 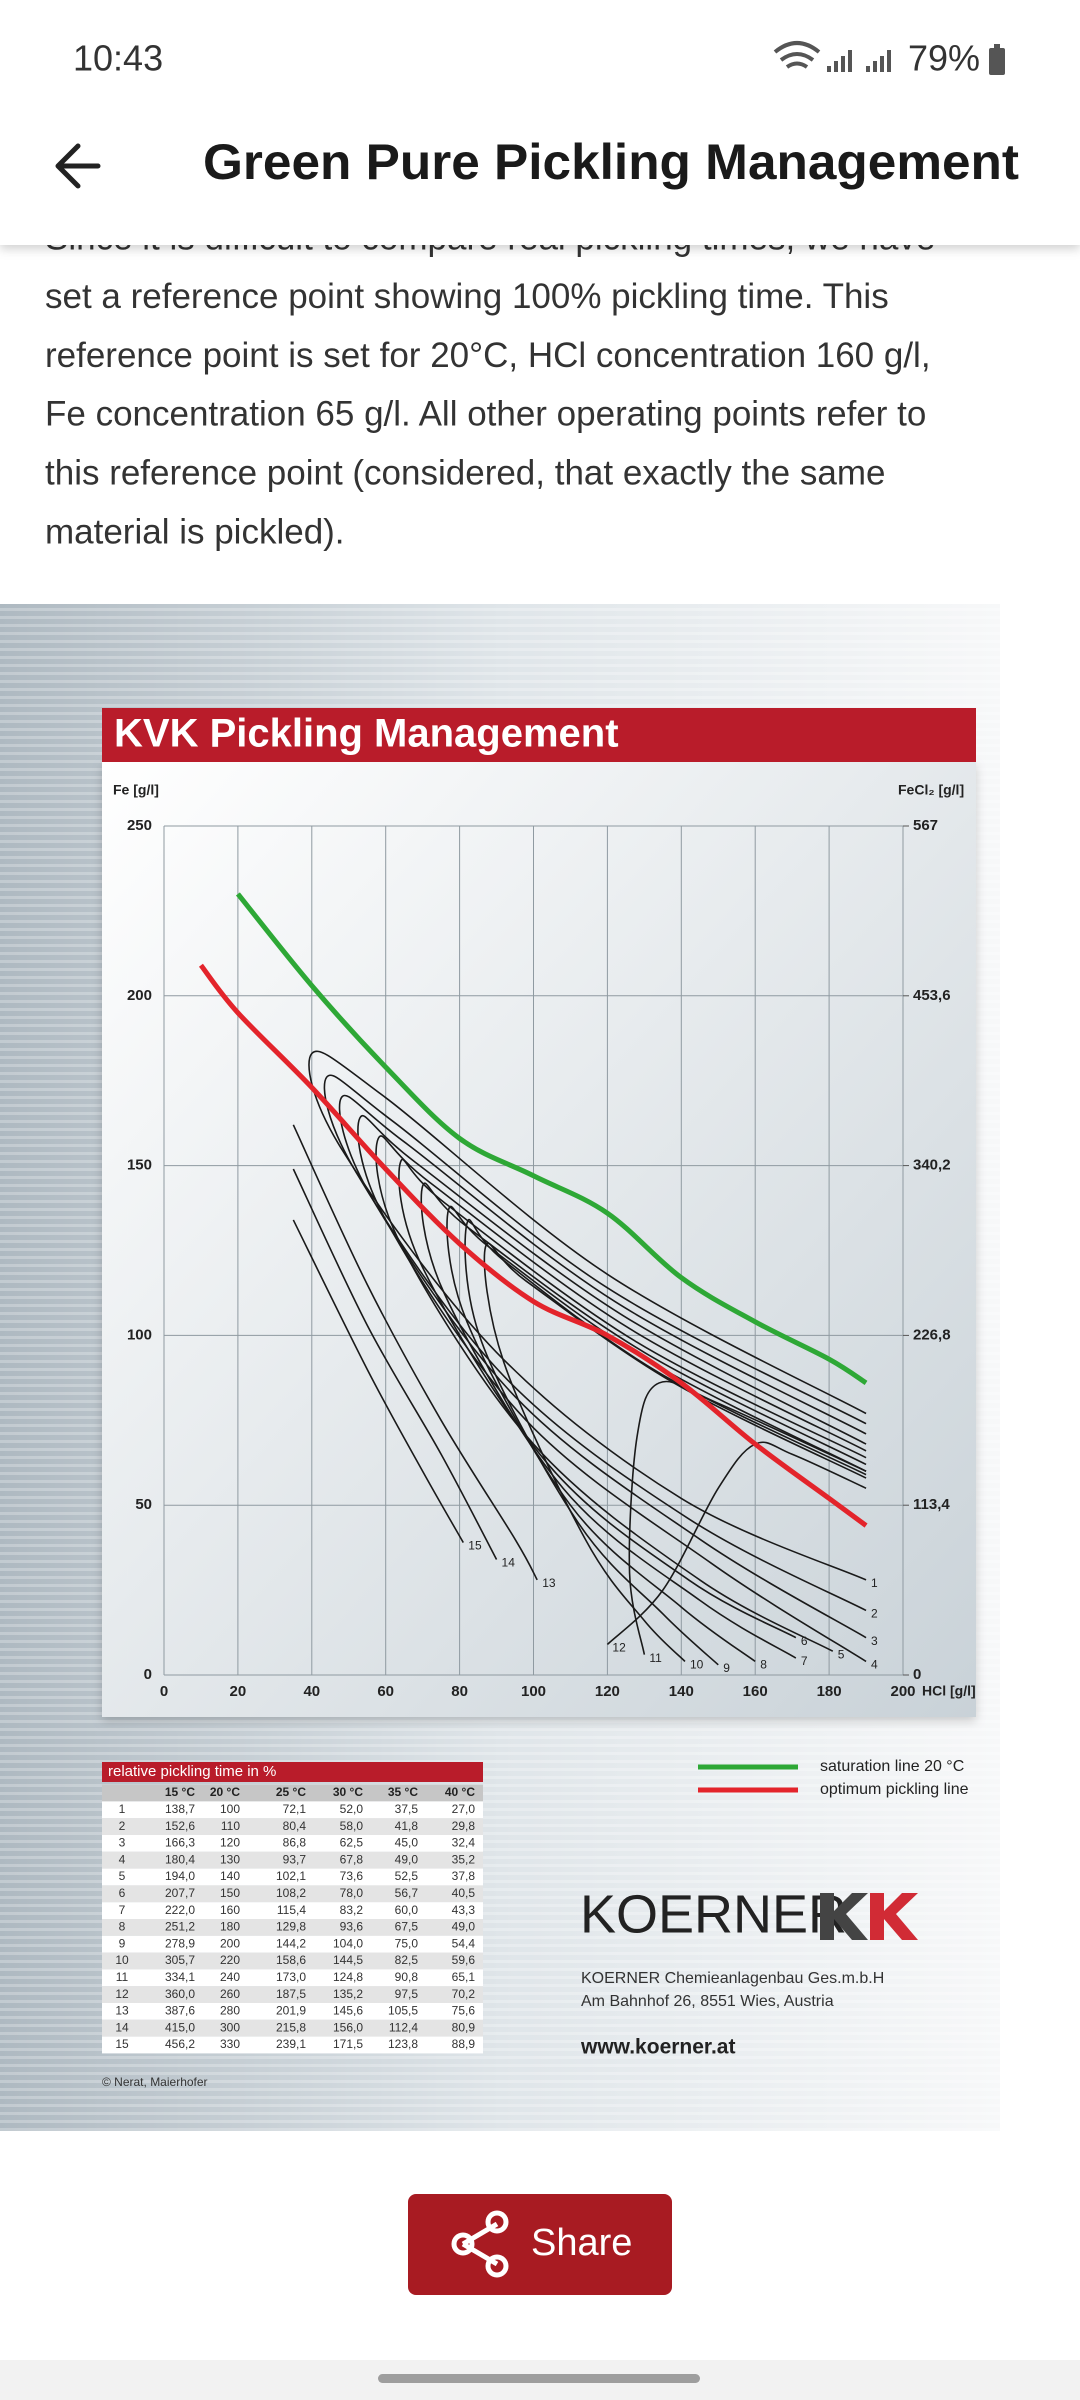 I want to click on table-cell: 80,4, so click(x=295, y=1826).